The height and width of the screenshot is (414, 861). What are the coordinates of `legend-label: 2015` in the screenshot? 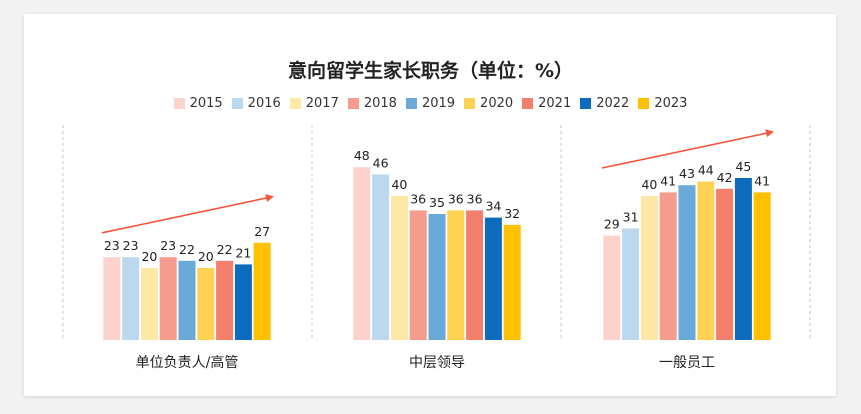 It's located at (206, 103).